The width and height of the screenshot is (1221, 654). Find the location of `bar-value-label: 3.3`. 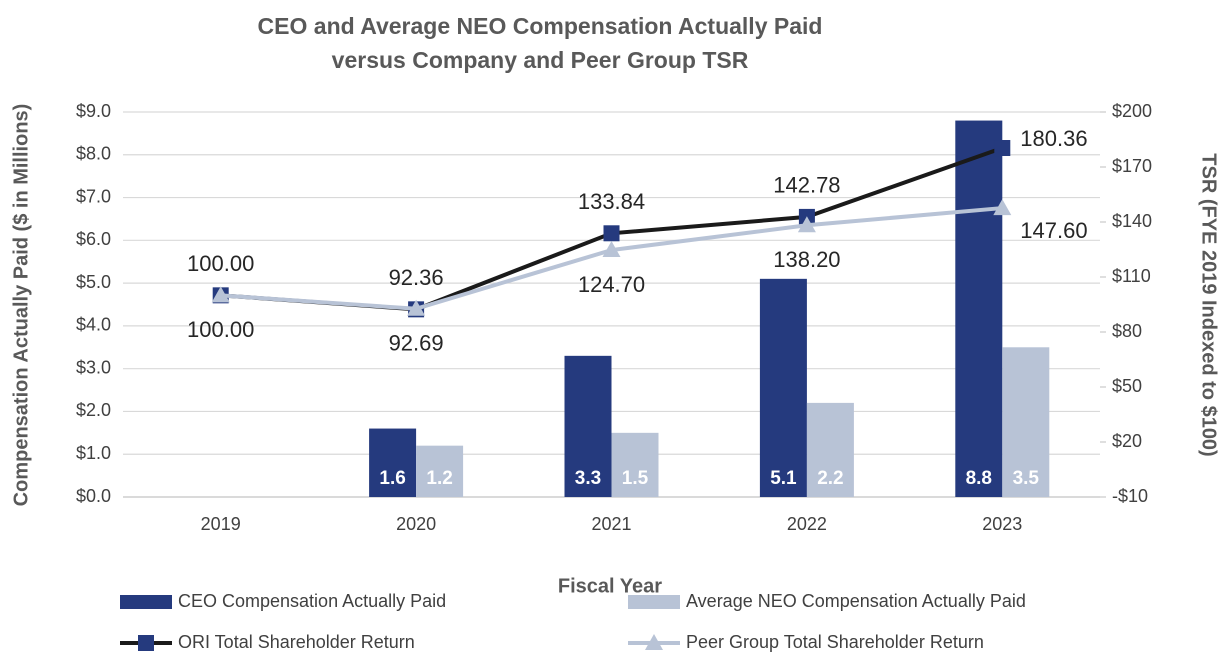

bar-value-label: 3.3 is located at coordinates (588, 478).